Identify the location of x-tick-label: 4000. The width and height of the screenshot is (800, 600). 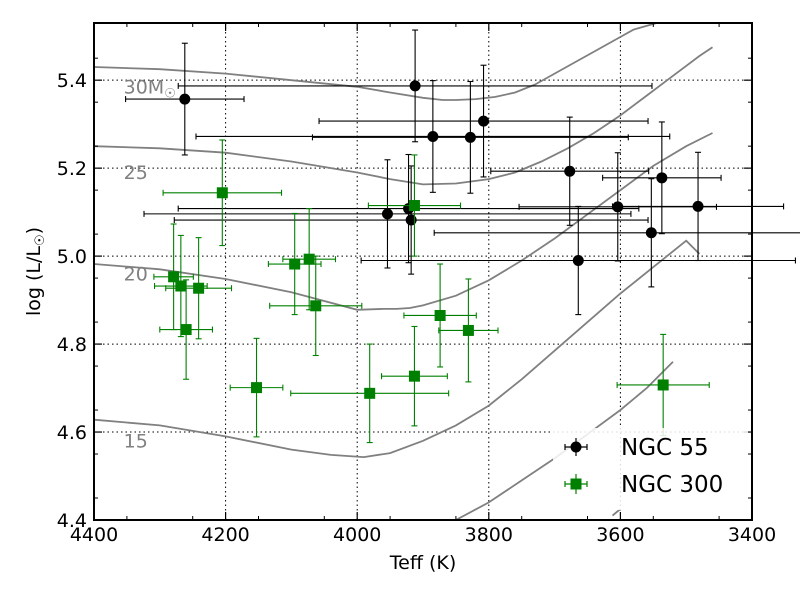
(357, 535).